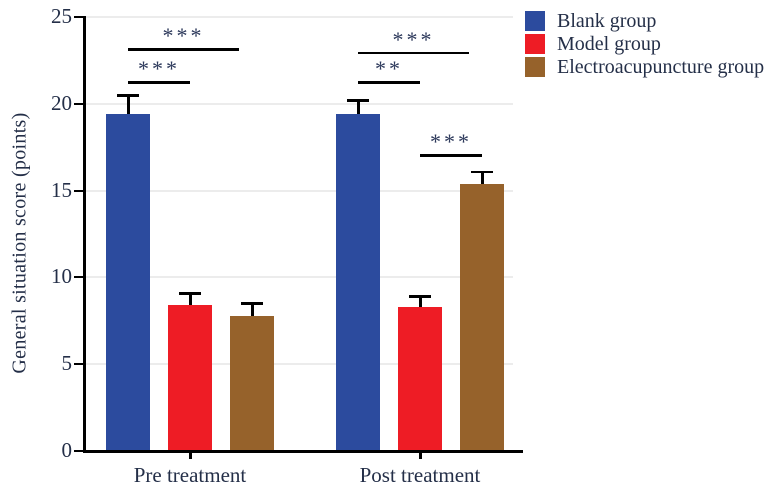  I want to click on y-tick-label: 10, so click(61, 276).